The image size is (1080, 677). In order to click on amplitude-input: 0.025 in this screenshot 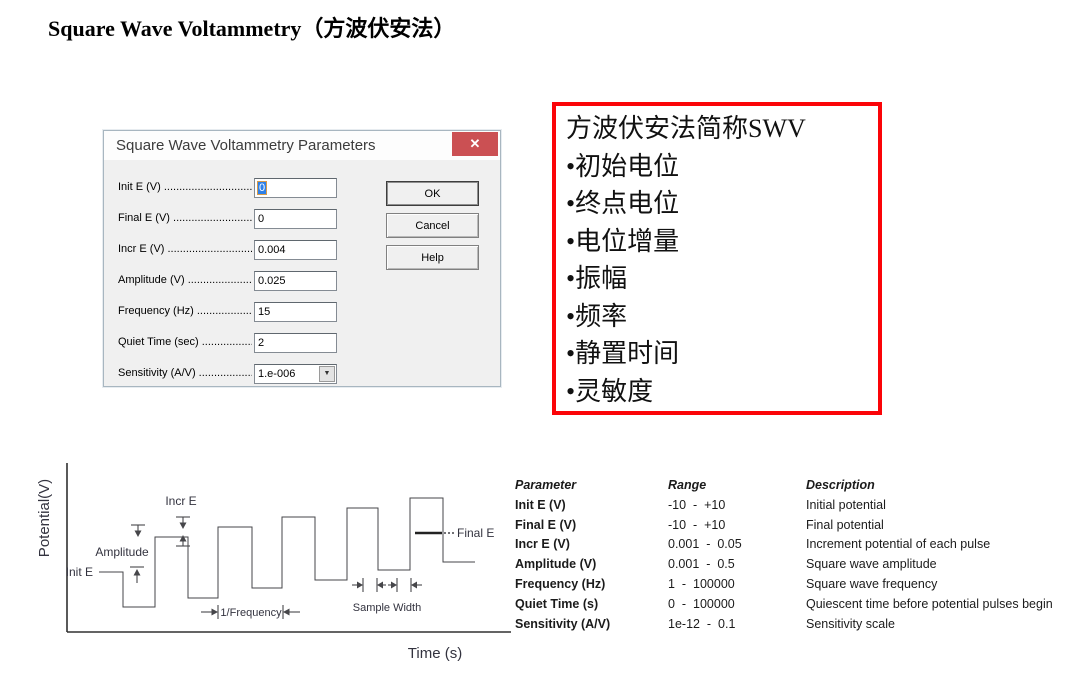, I will do `click(295, 281)`.